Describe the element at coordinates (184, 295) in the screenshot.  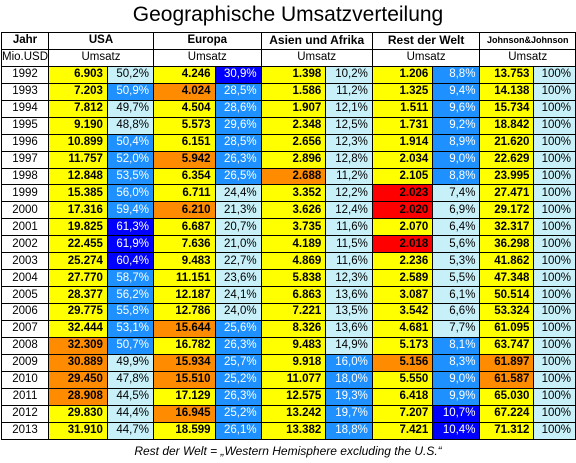
I see `value-cell: 12.187` at that location.